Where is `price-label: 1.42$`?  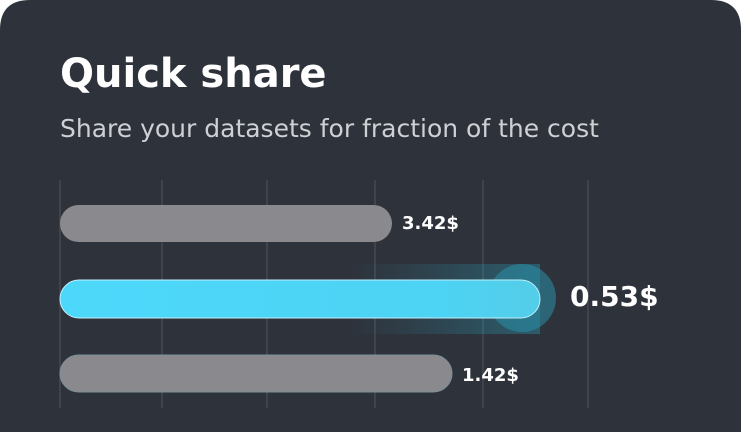
price-label: 1.42$ is located at coordinates (490, 375).